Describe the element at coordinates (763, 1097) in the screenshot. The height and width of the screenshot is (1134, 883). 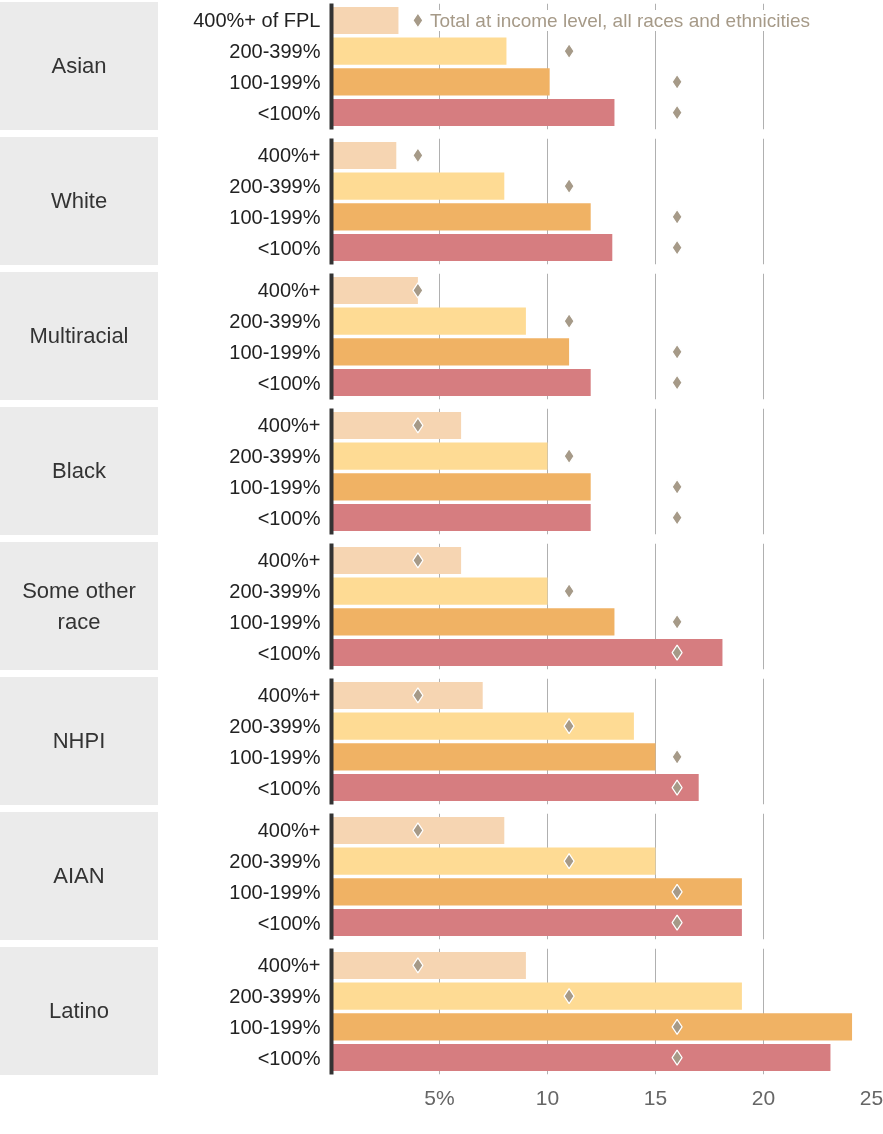
I see `x-tick-label: 20` at that location.